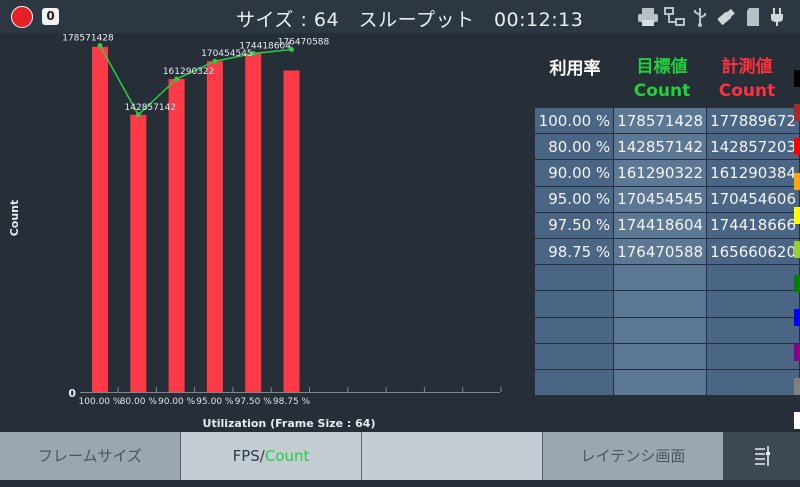 The image size is (800, 487). I want to click on header-target: 目標値 Count, so click(662, 79).